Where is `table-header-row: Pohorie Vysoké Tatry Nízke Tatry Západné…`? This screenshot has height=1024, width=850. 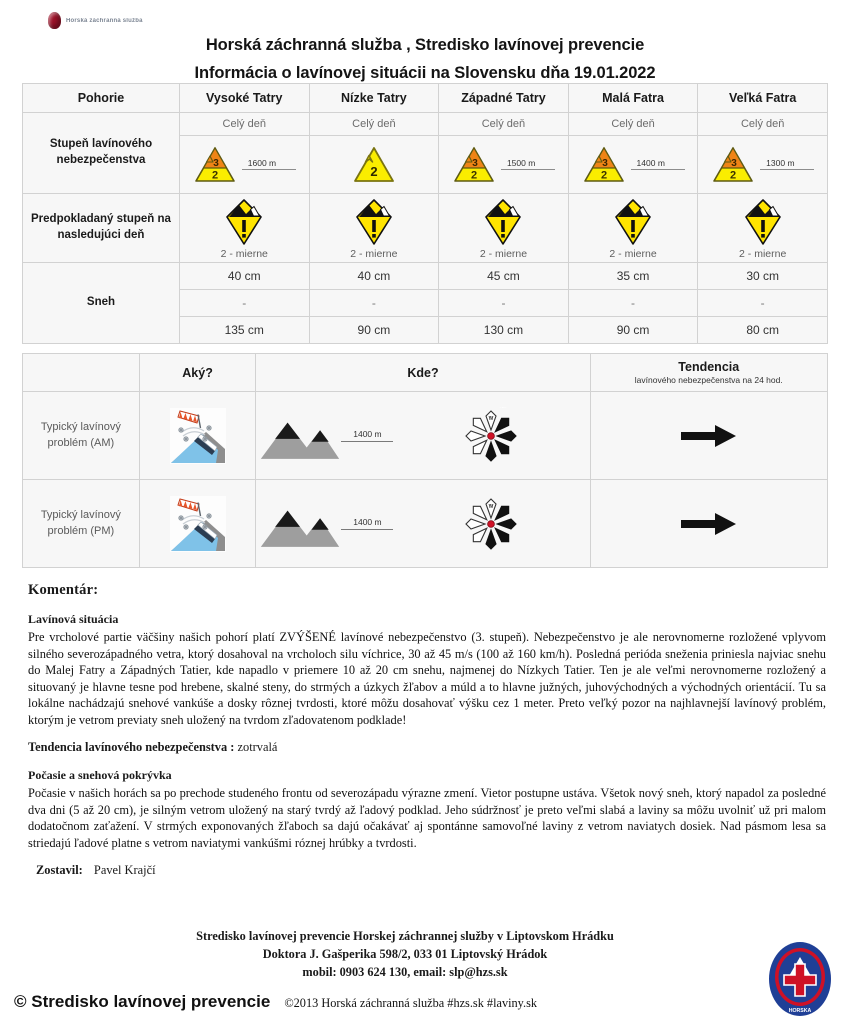 table-header-row: Pohorie Vysoké Tatry Nízke Tatry Západné… is located at coordinates (425, 98).